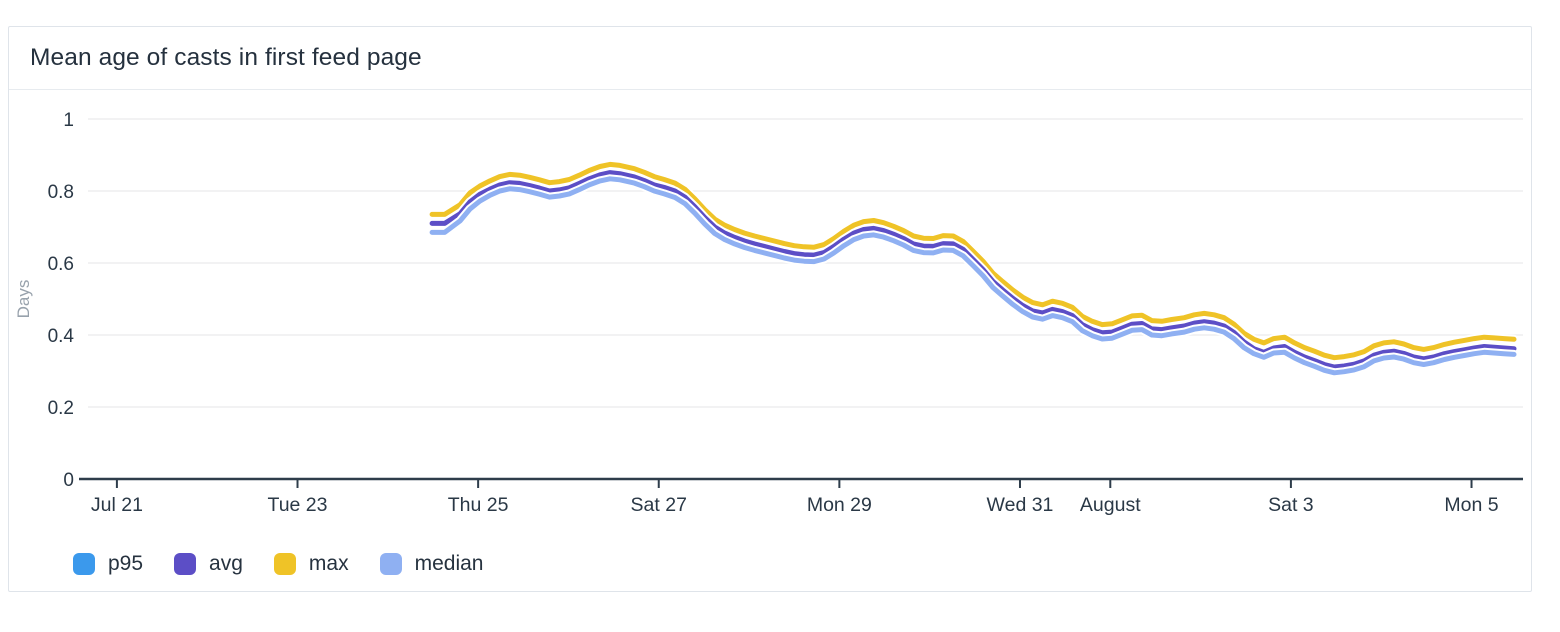 Image resolution: width=1560 pixels, height=632 pixels. I want to click on legend-label: median, so click(449, 563).